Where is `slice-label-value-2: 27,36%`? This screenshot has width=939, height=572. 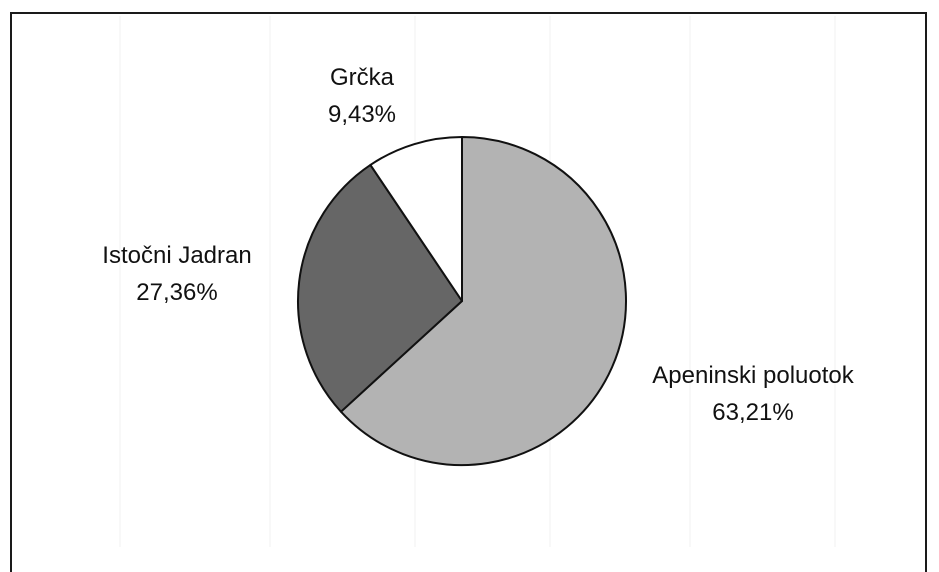 slice-label-value-2: 27,36% is located at coordinates (176, 292).